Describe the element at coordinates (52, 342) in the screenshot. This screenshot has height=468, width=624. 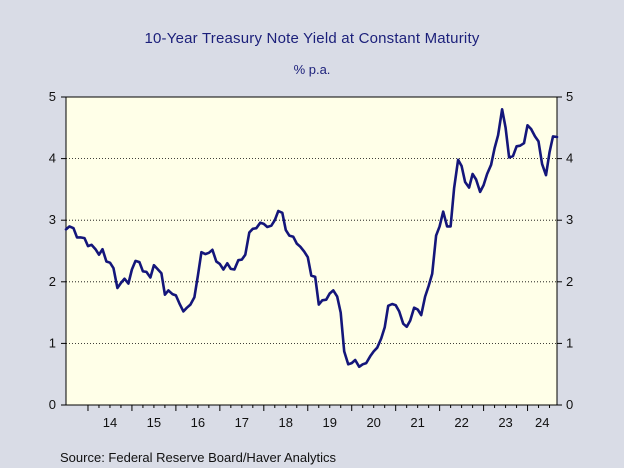
I see `y-tick-label: 1` at that location.